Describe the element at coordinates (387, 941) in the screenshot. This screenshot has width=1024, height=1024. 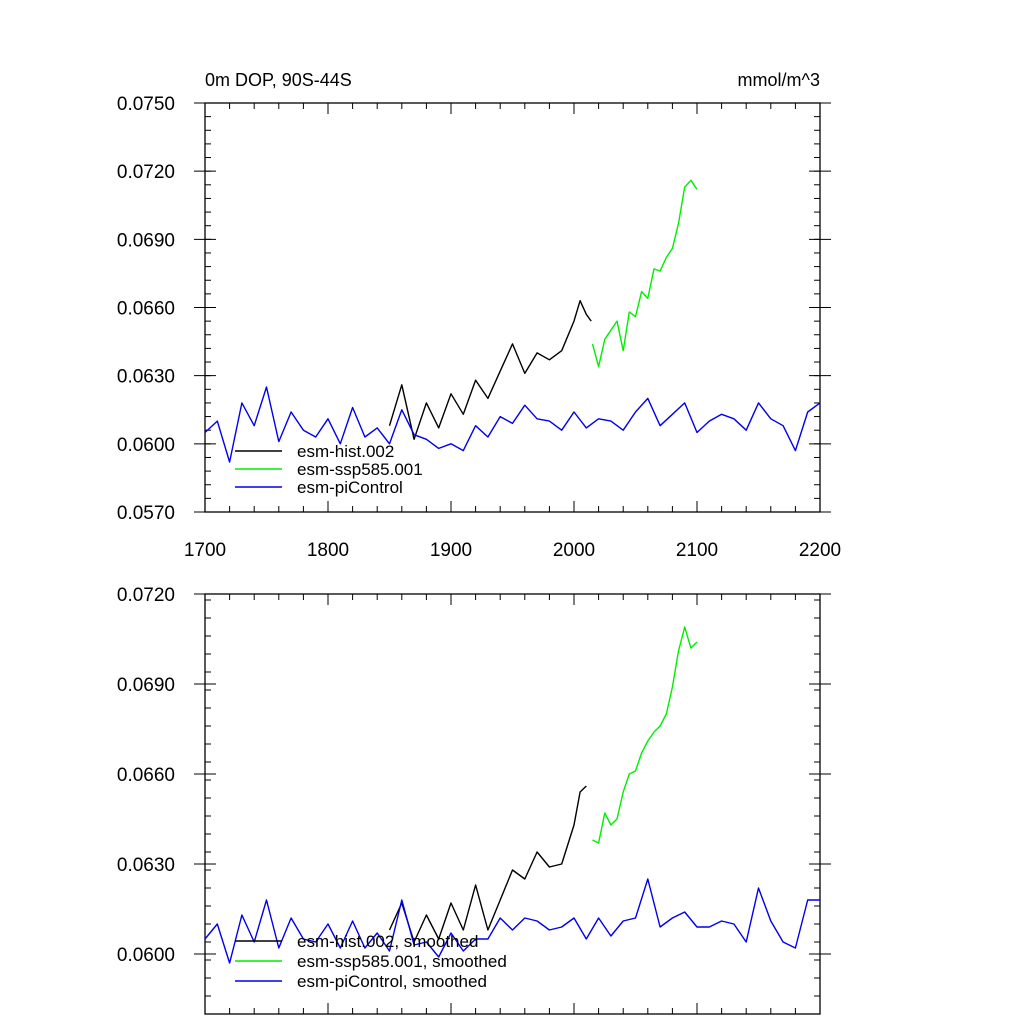
I see `legend-label: esm-hist.002, smoothed` at that location.